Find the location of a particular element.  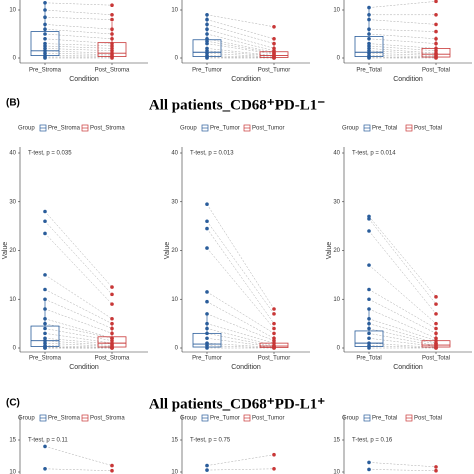

plot: 0 10 Pre_Stroma Post_Stroma Condition is located at coordinates (78, 41).